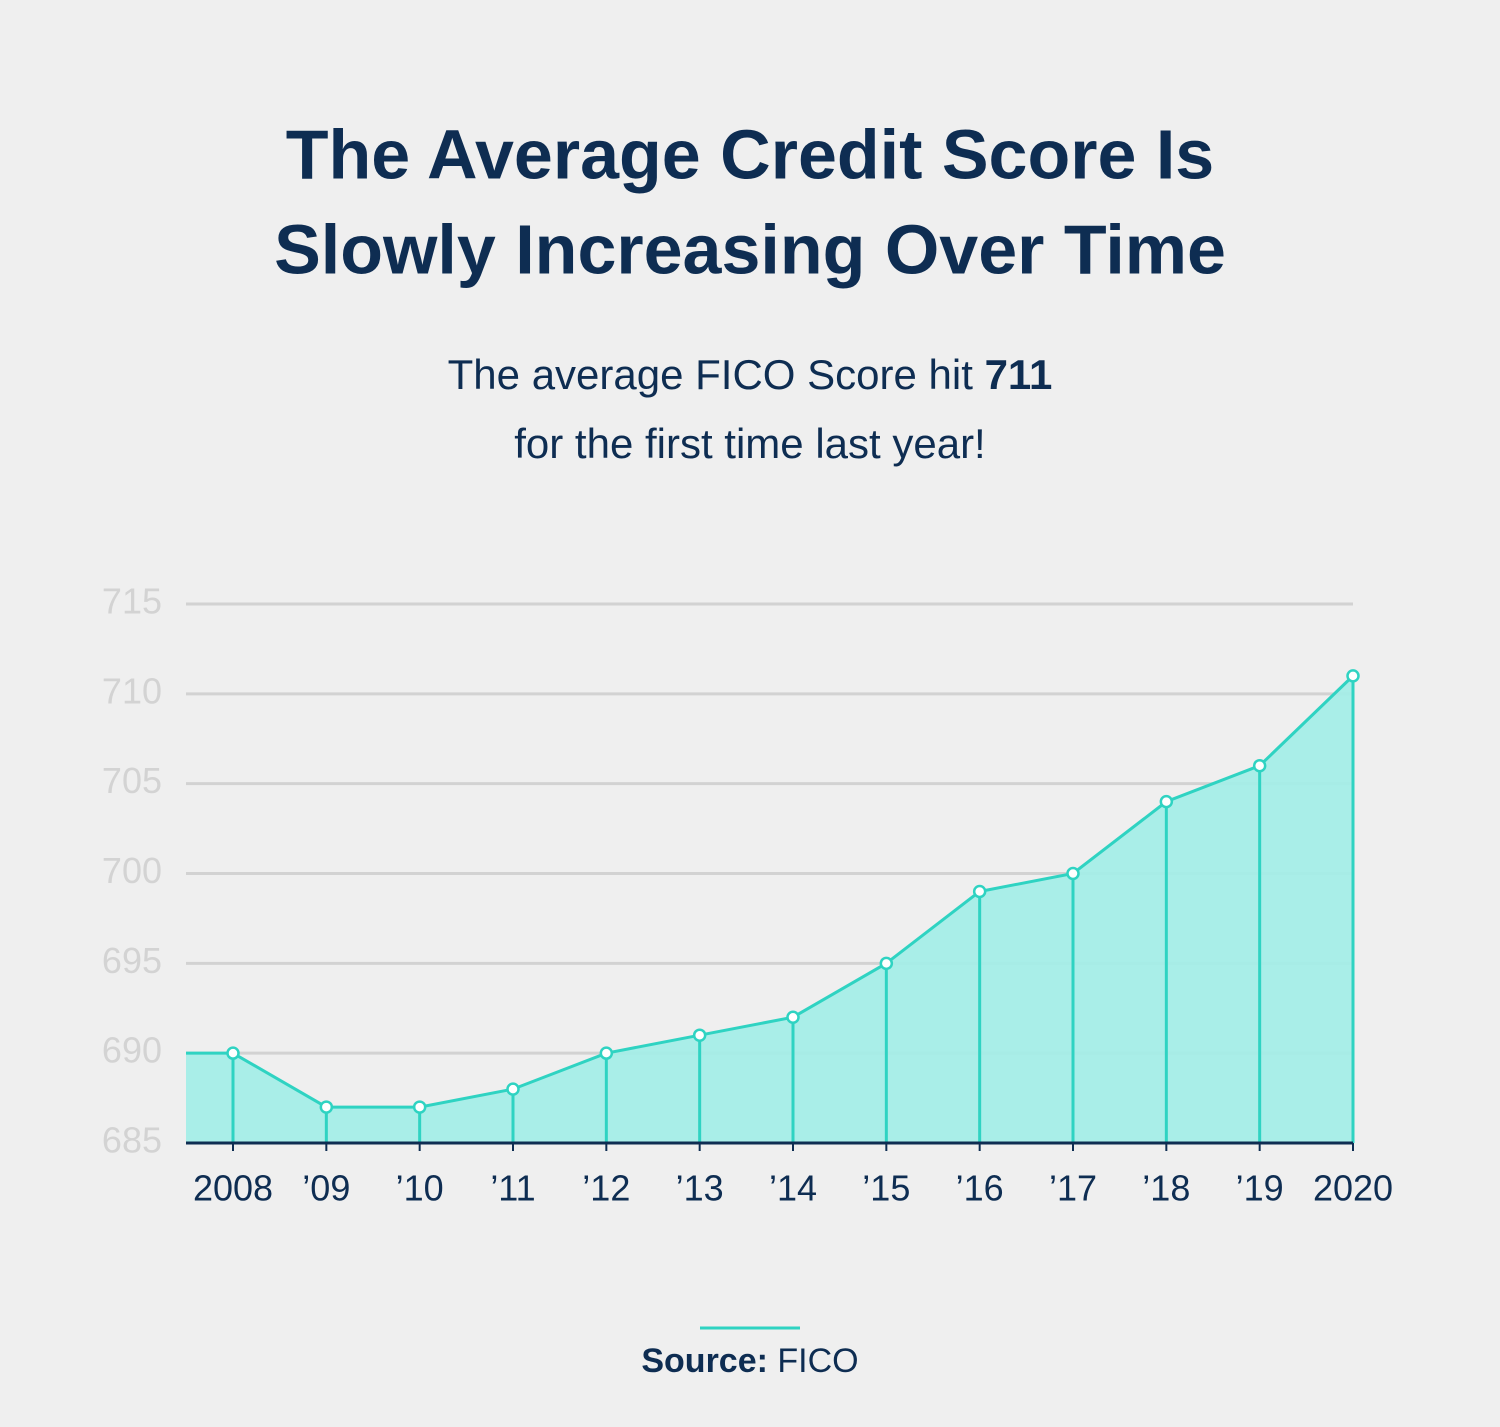 The image size is (1500, 1427). I want to click on x-tick-label: ’18, so click(1166, 1188).